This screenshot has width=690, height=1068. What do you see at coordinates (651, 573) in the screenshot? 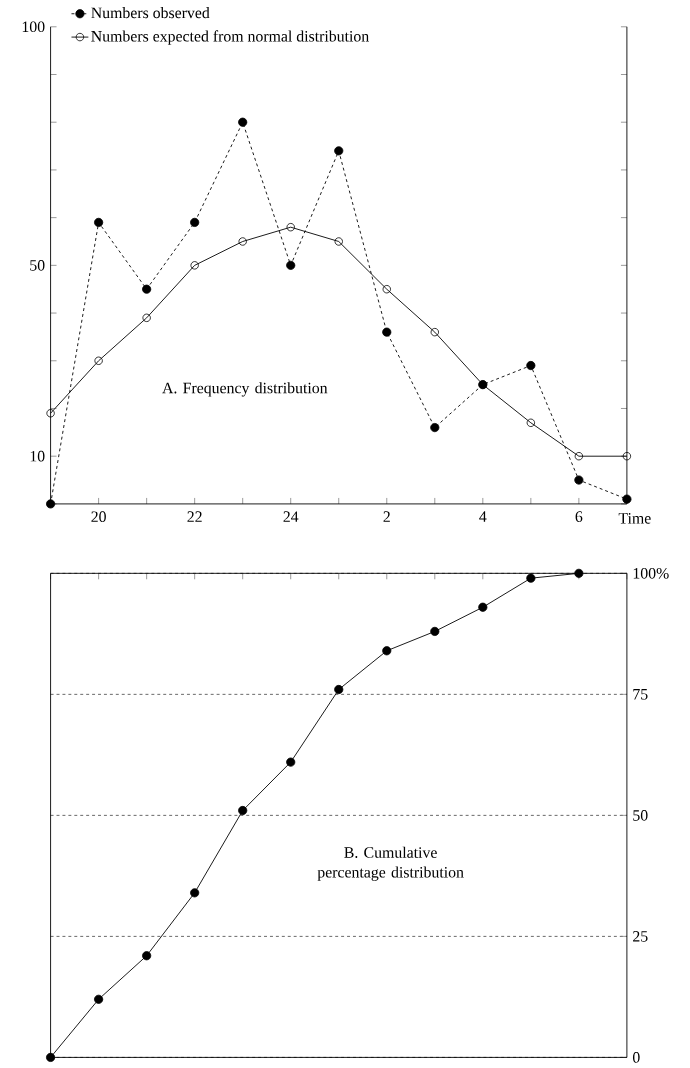
I see `y-tick-label: 100%` at bounding box center [651, 573].